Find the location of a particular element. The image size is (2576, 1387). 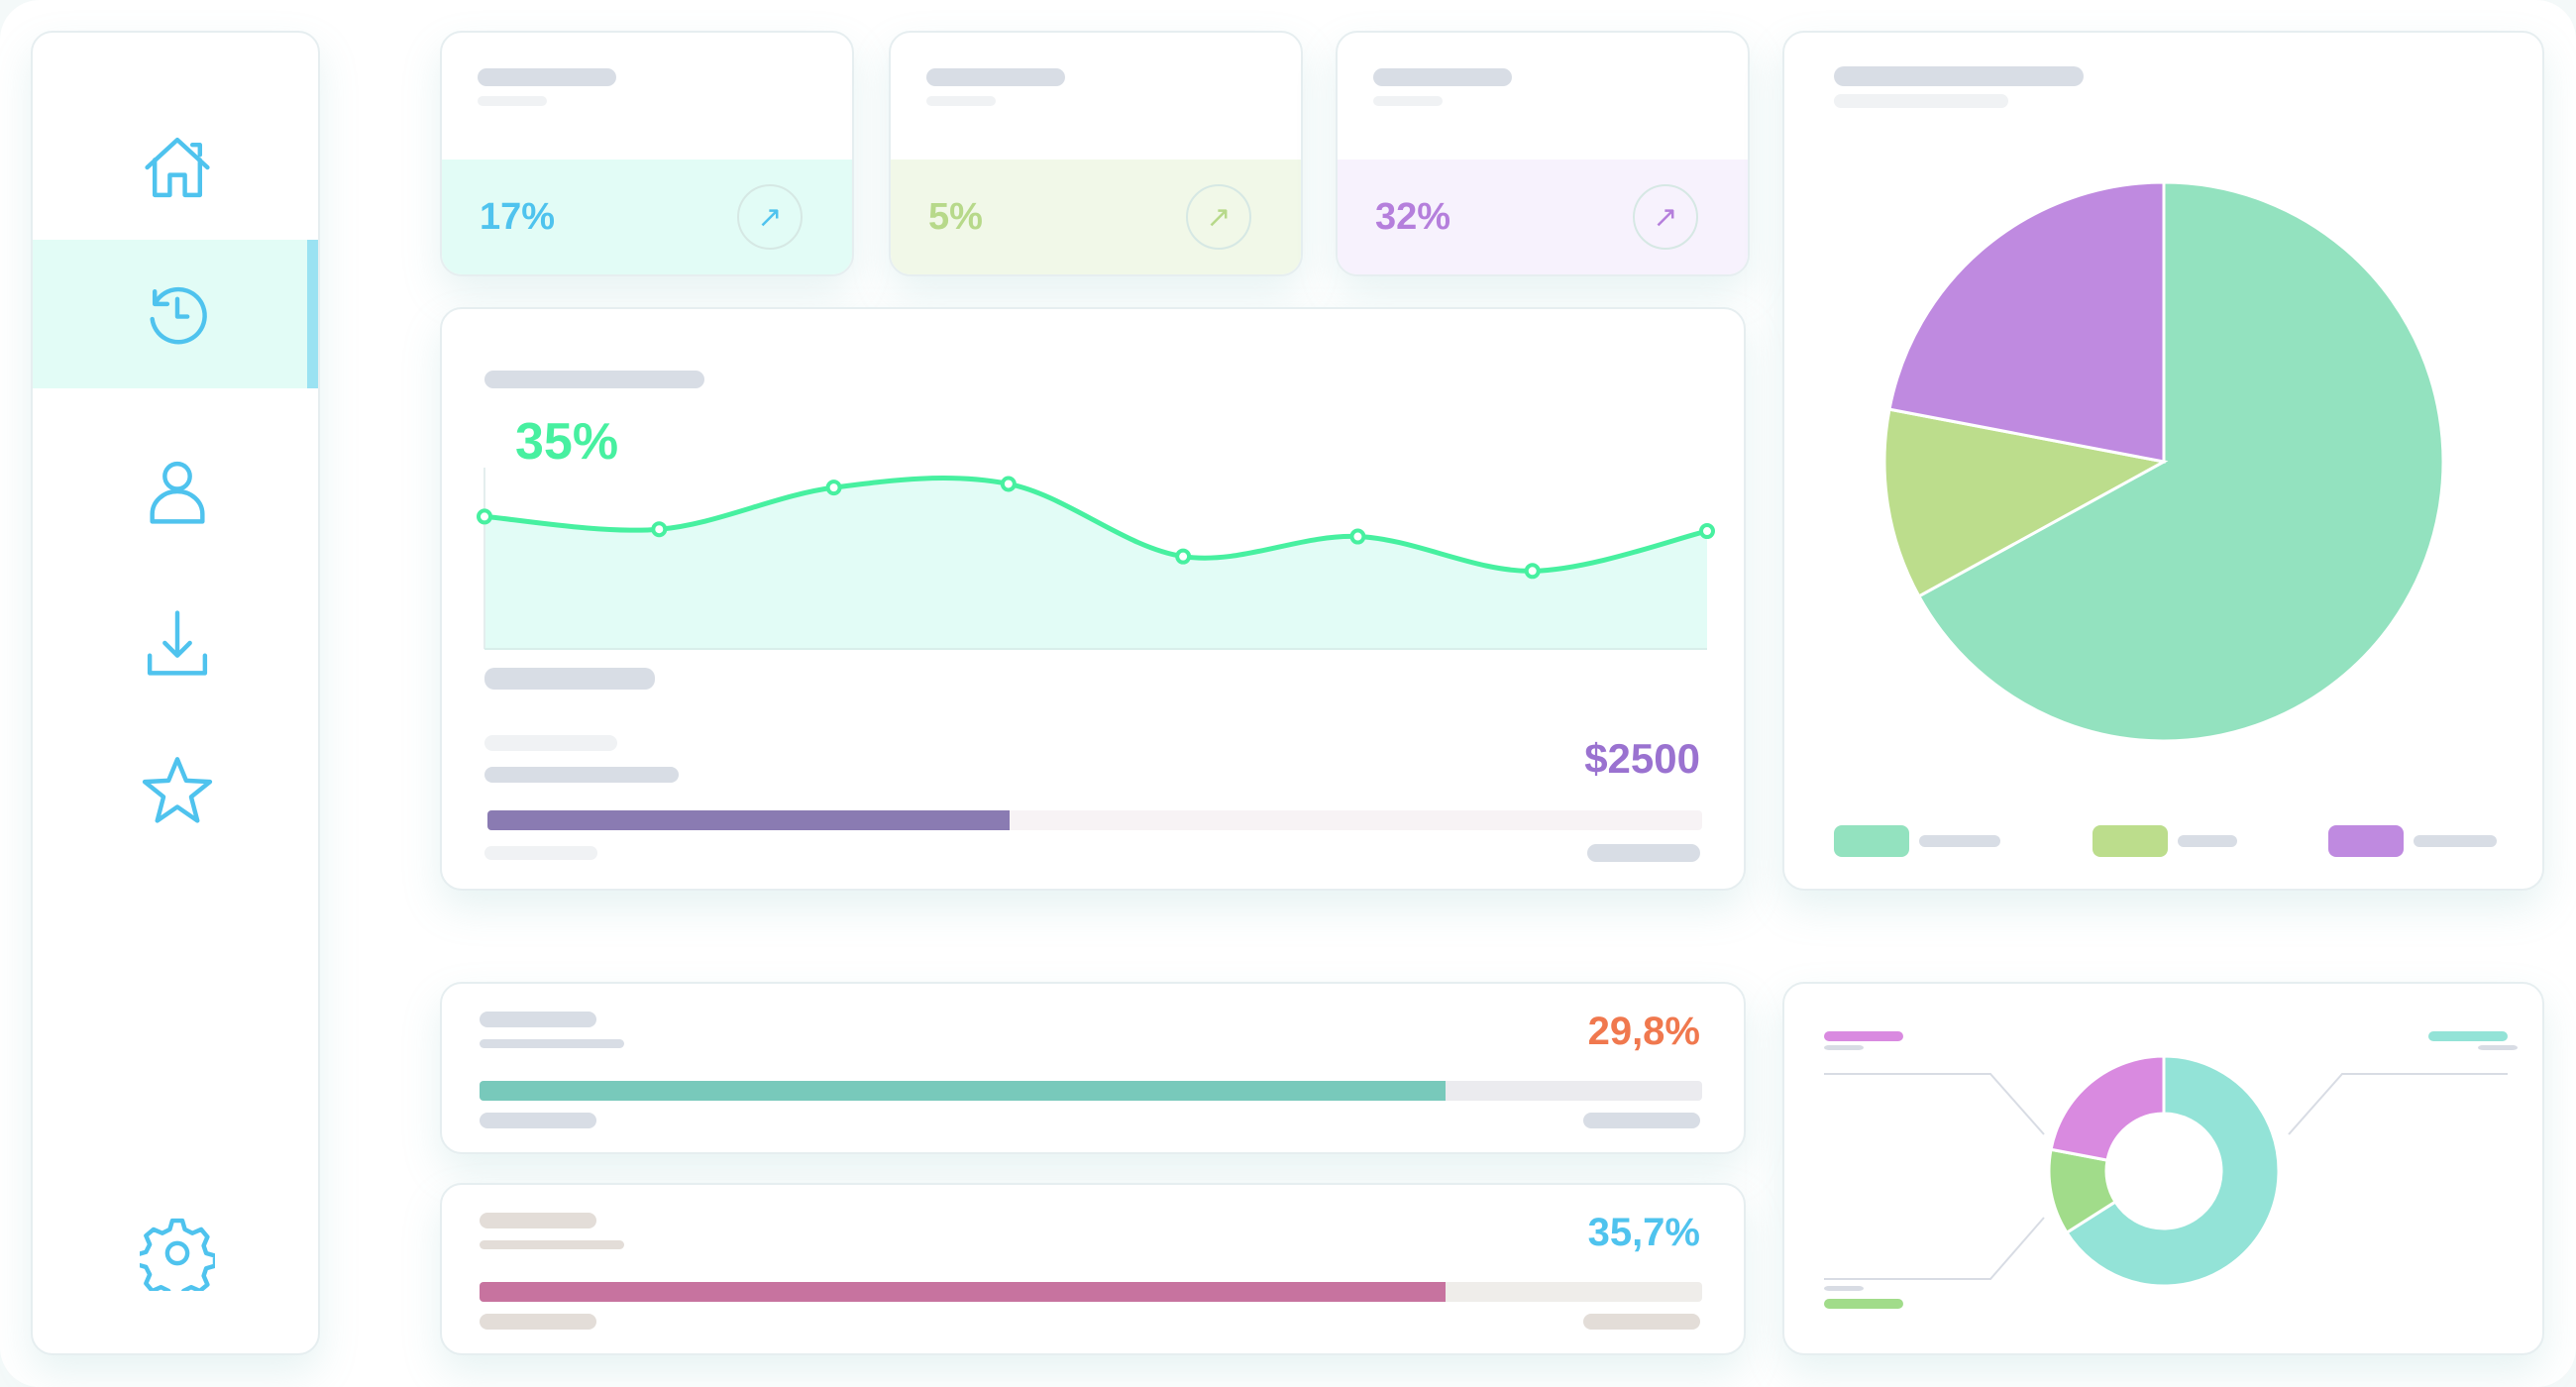

area-fill is located at coordinates (1095, 563).